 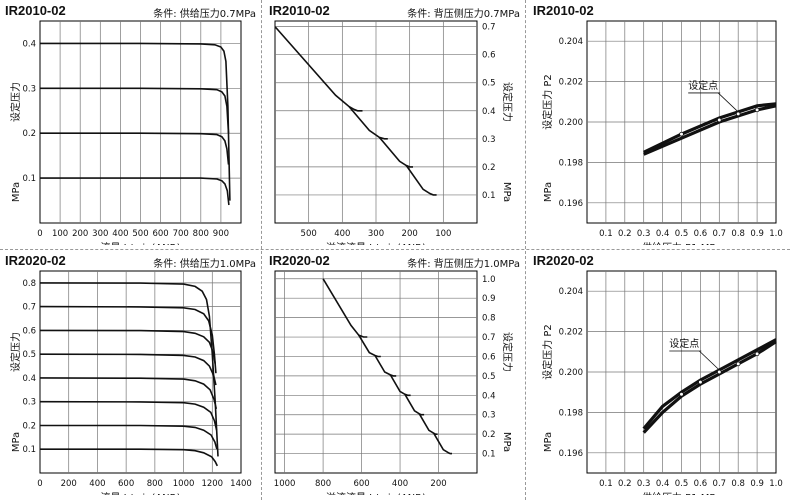 What do you see at coordinates (309, 234) in the screenshot?
I see `x-tick-label: 500` at bounding box center [309, 234].